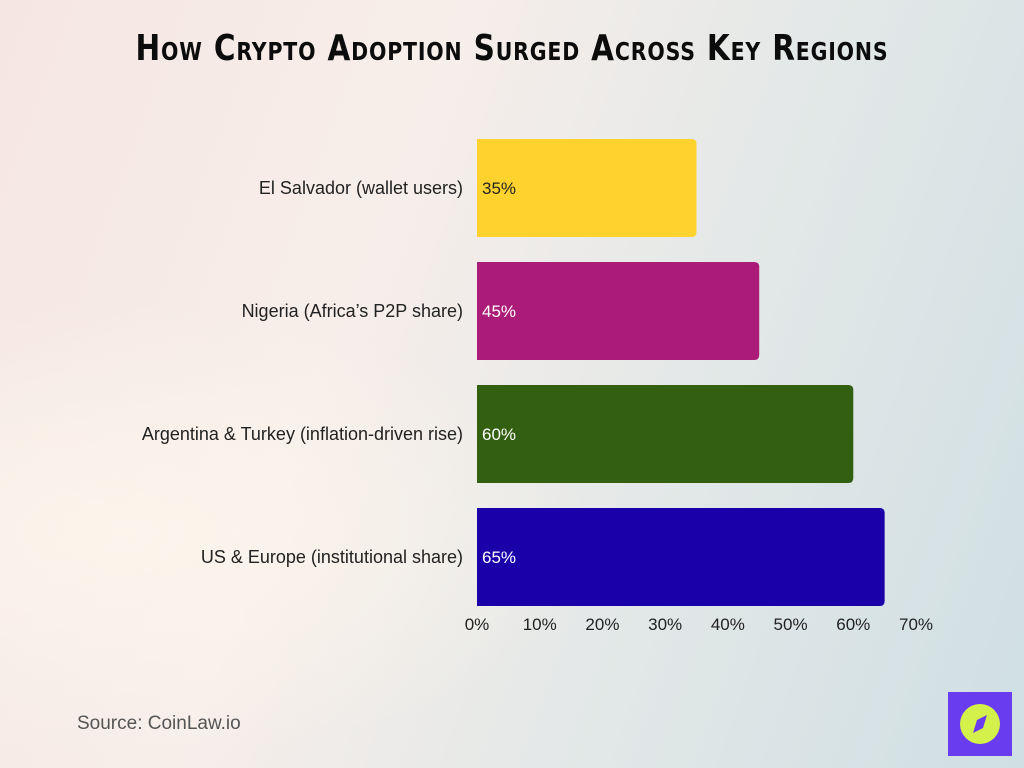 This screenshot has width=1024, height=768. I want to click on category-label: El Salvador (wallet users), so click(361, 188).